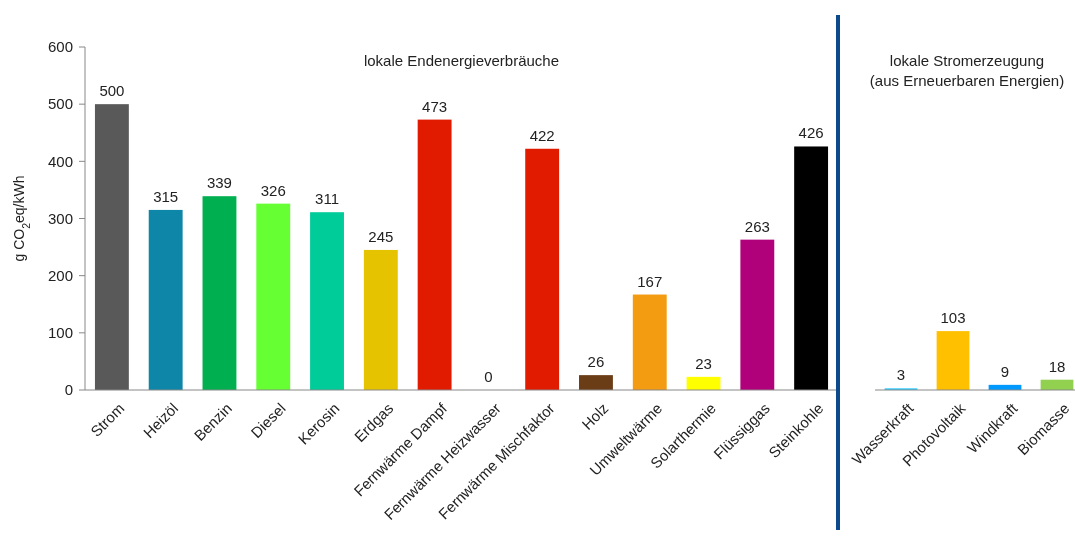 This screenshot has height=536, width=1075. What do you see at coordinates (68, 390) in the screenshot?
I see `y-tick-label: 0` at bounding box center [68, 390].